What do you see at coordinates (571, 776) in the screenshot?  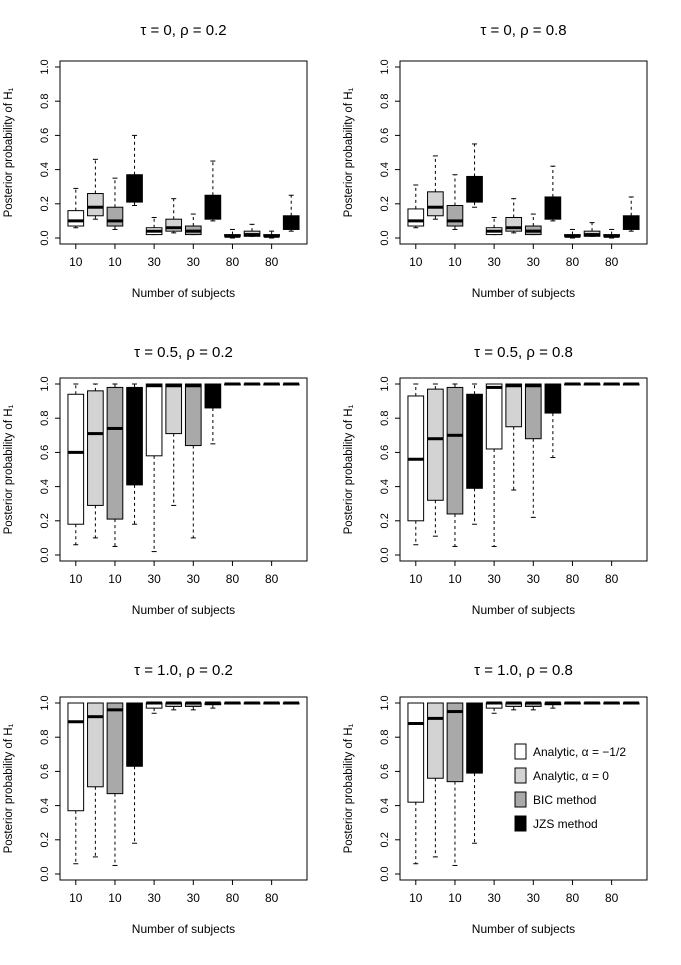 I see `legend-label: Analytic, α = 0` at bounding box center [571, 776].